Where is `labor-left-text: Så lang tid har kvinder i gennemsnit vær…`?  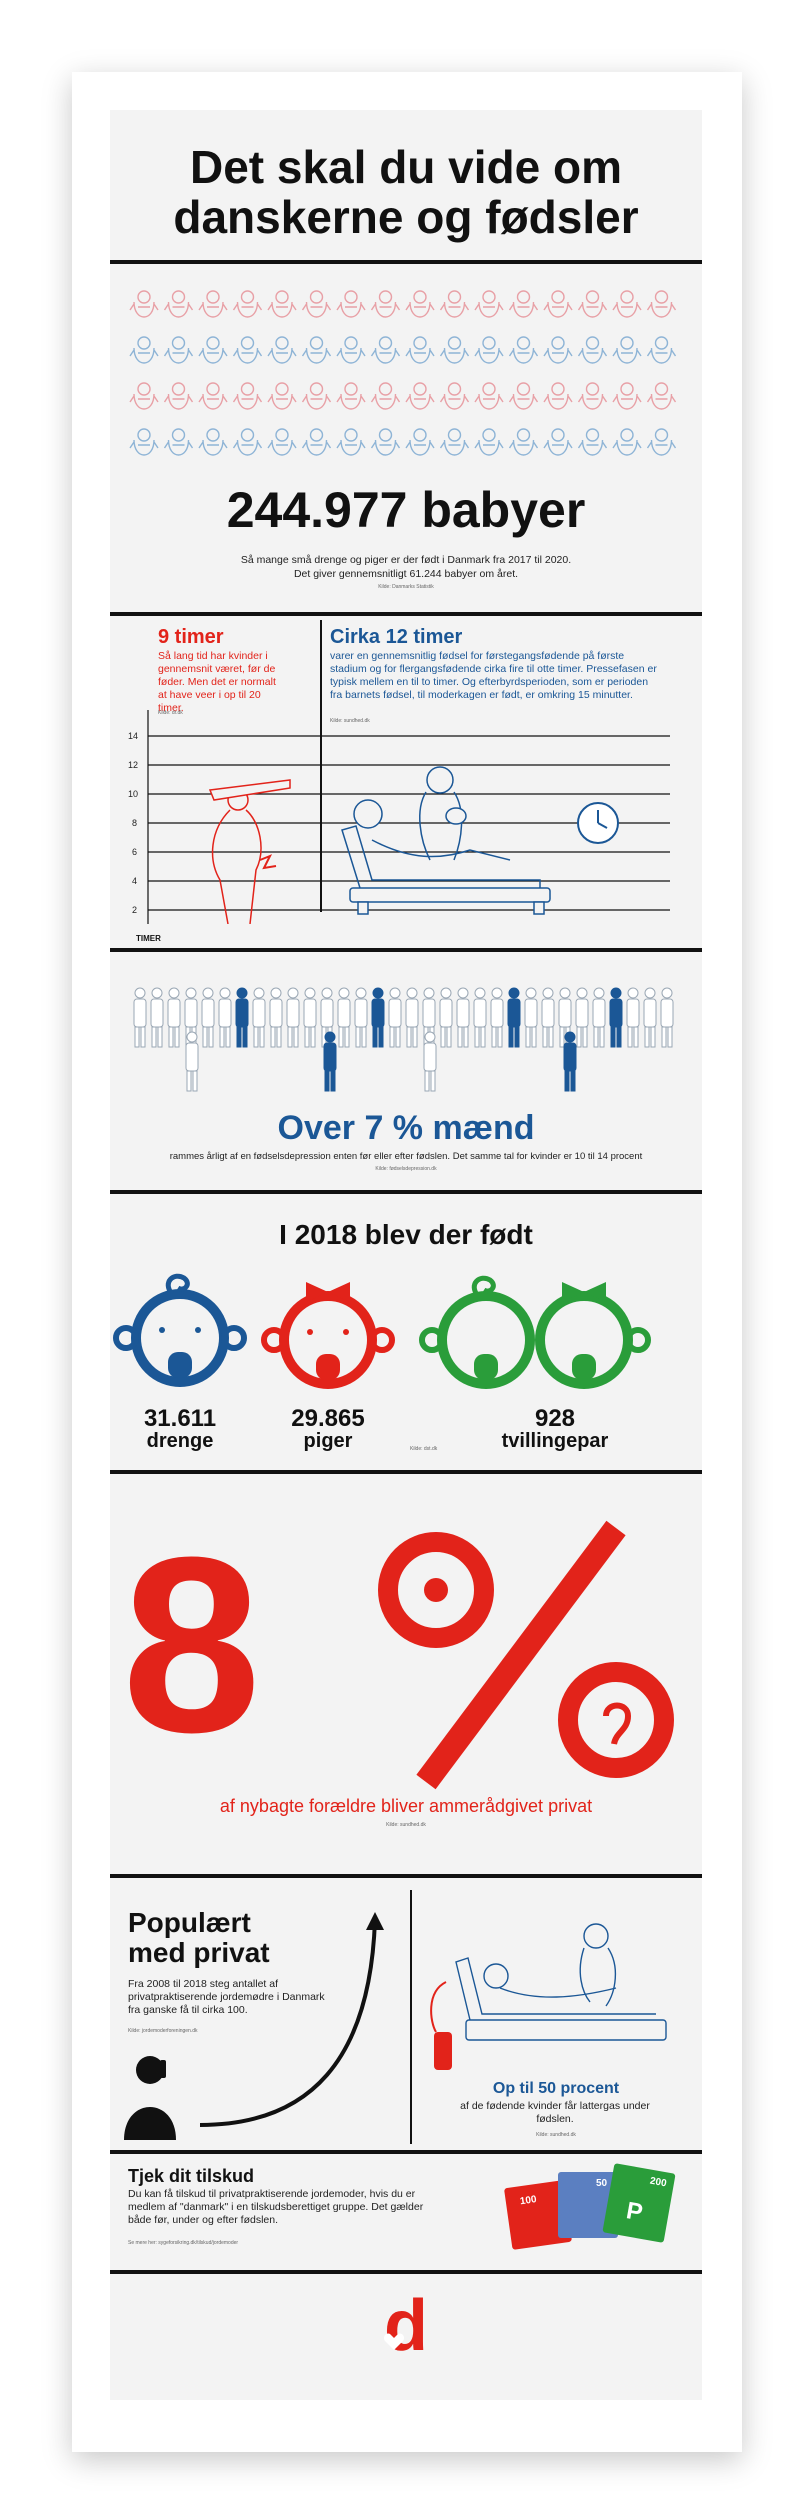 labor-left-text: Så lang tid har kvinder i gennemsnit vær… is located at coordinates (217, 682).